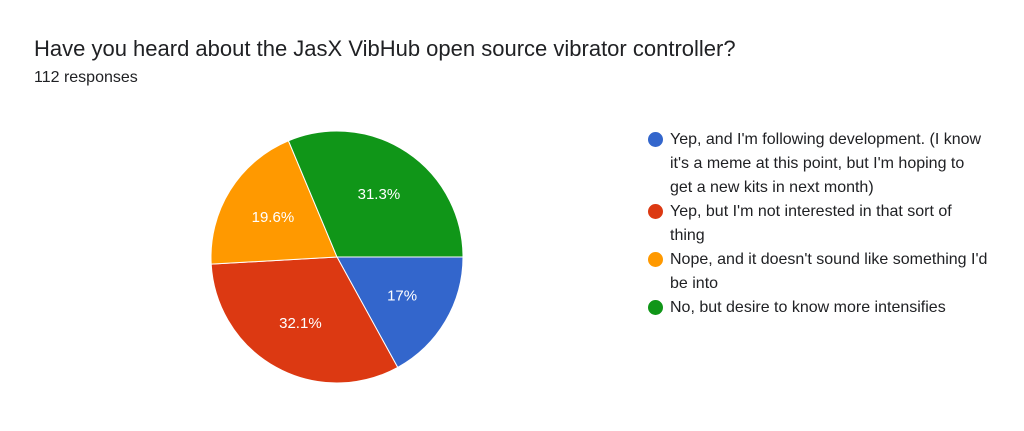  I want to click on slice-percent-label: 19.6%, so click(273, 217).